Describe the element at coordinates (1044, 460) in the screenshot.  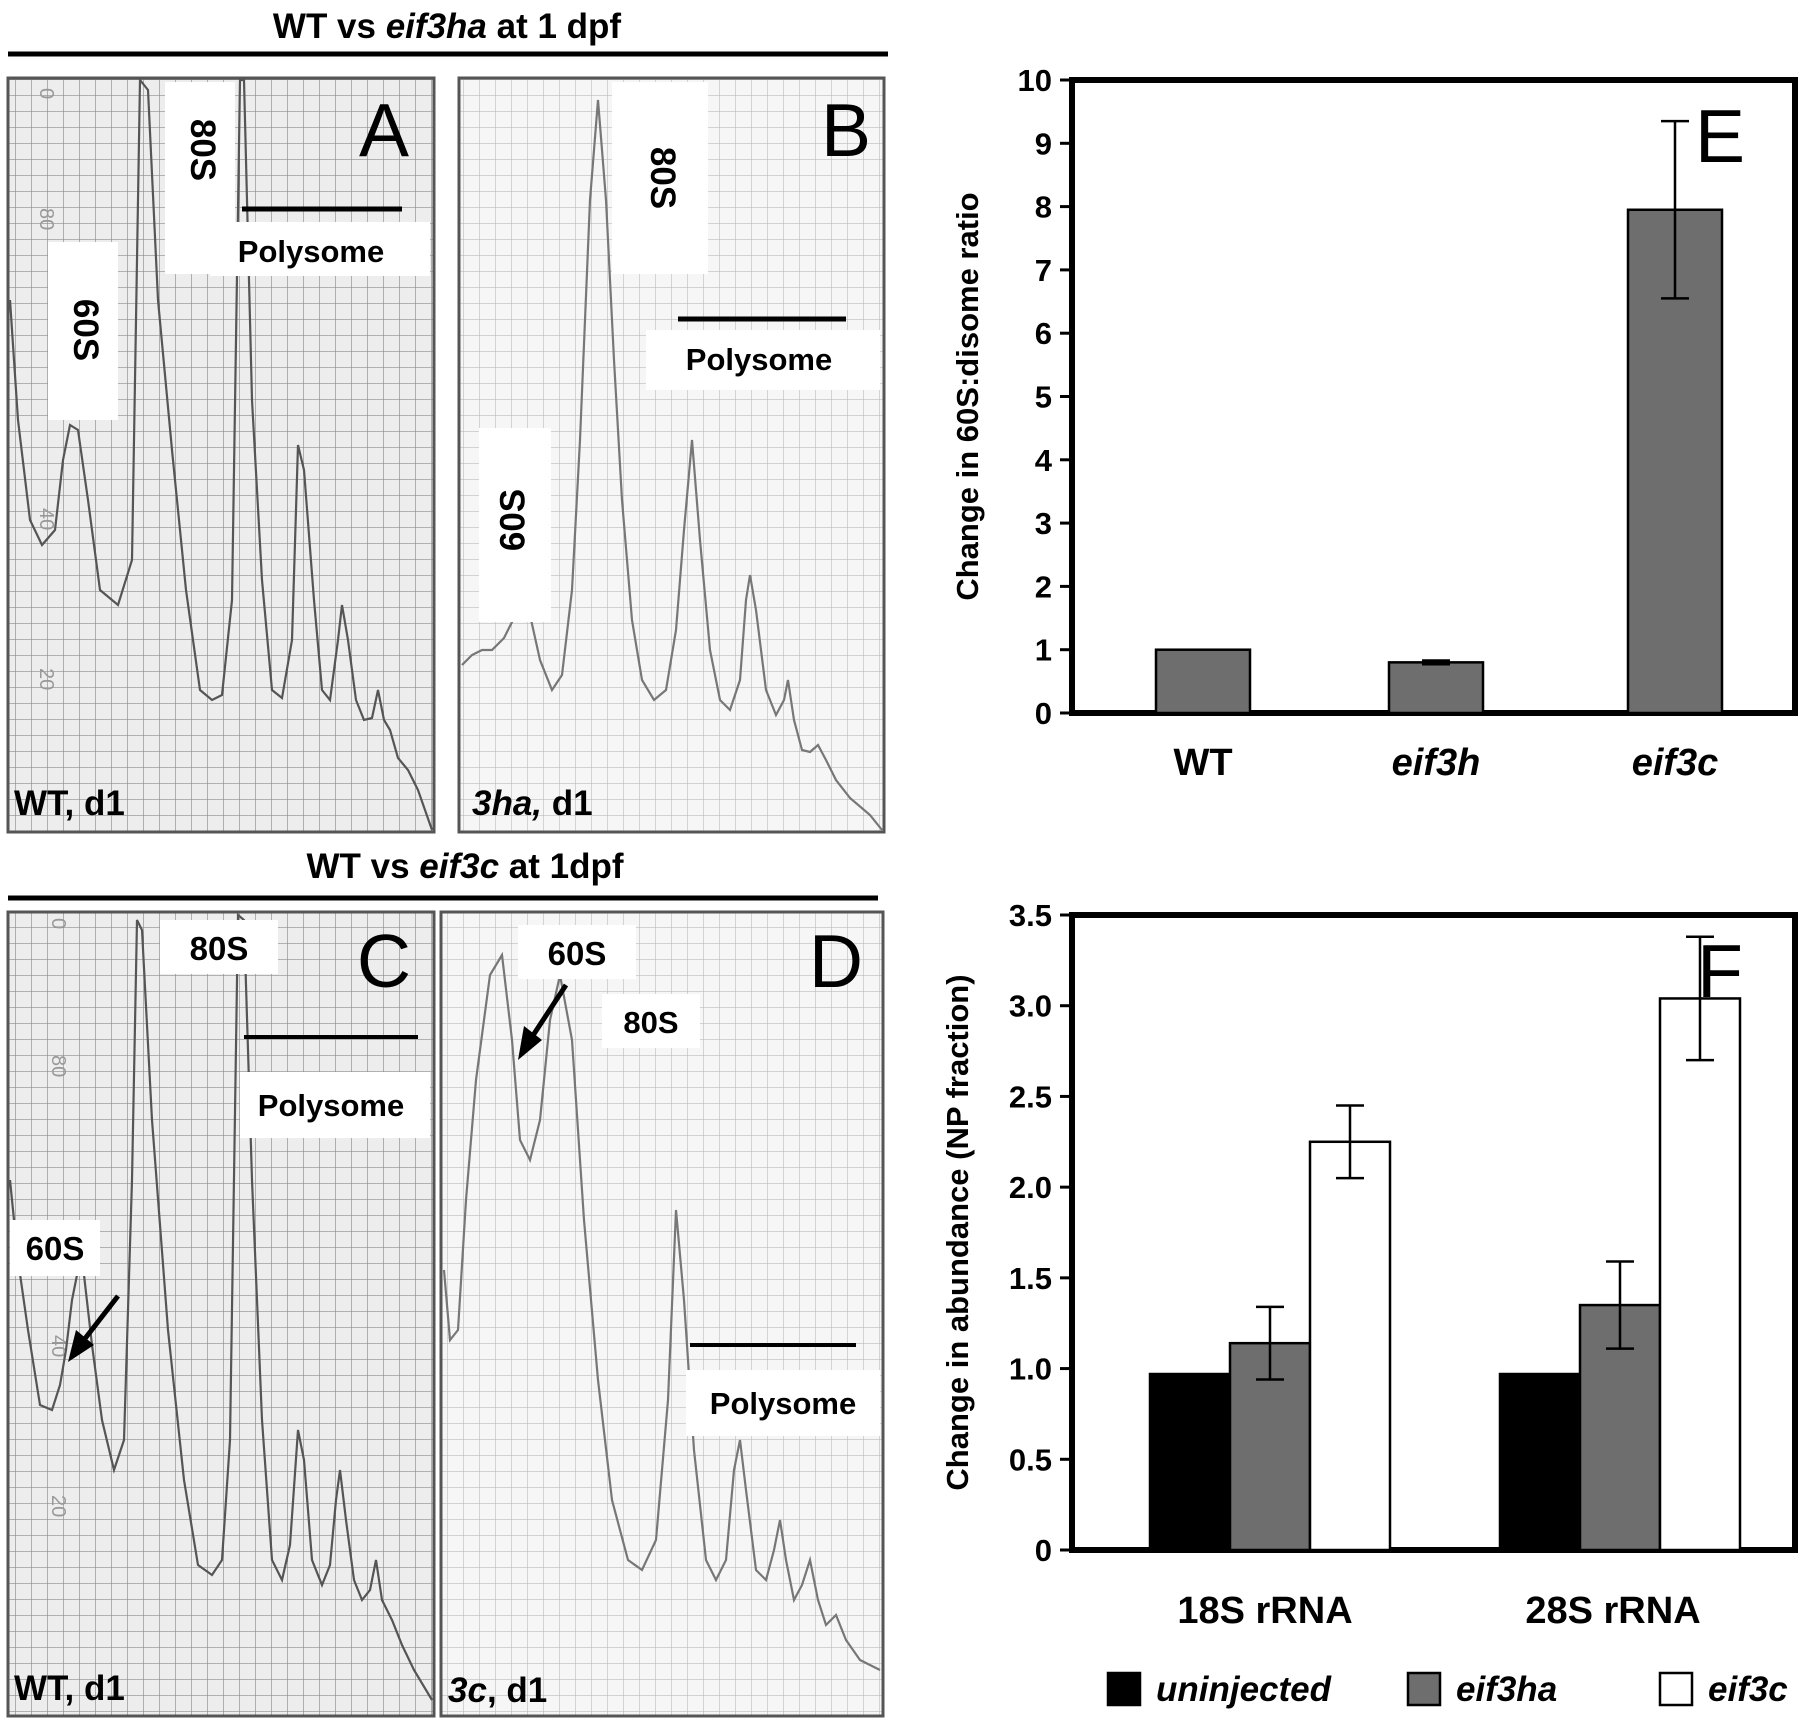
I see `panel-e-ytick-label-4: 4` at that location.